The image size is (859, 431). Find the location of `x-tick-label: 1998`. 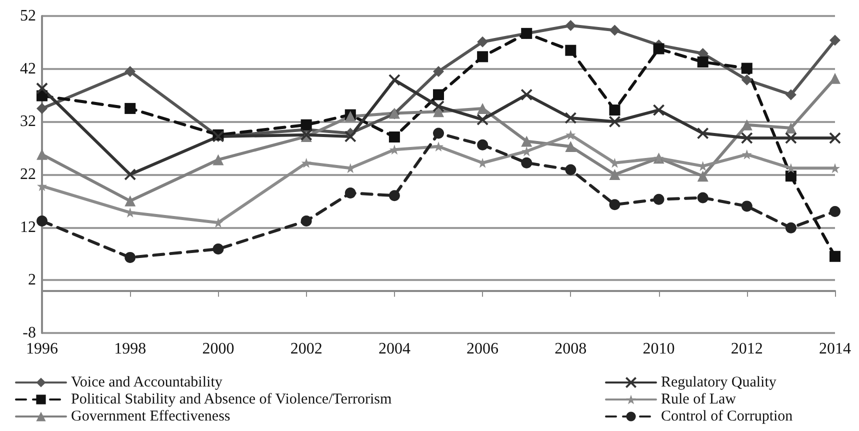

x-tick-label: 1998 is located at coordinates (130, 349).